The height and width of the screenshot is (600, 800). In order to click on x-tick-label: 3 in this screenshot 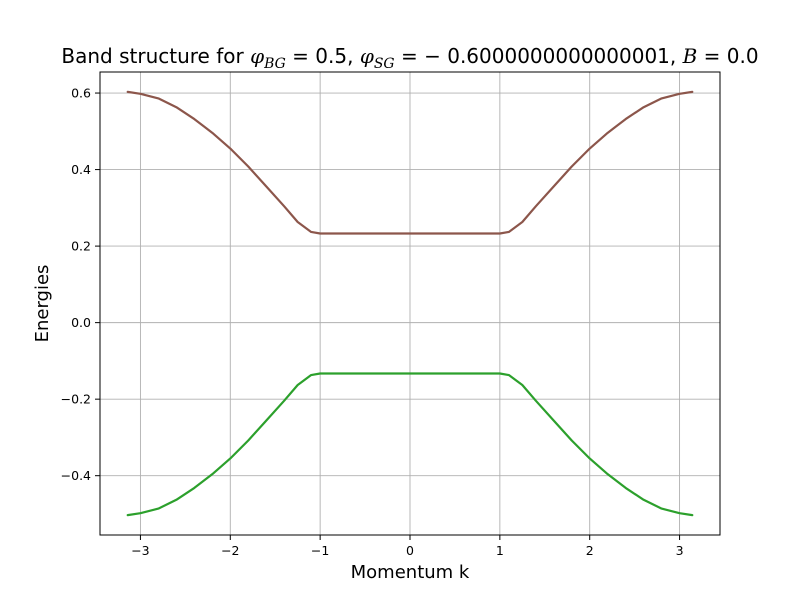, I will do `click(680, 550)`.